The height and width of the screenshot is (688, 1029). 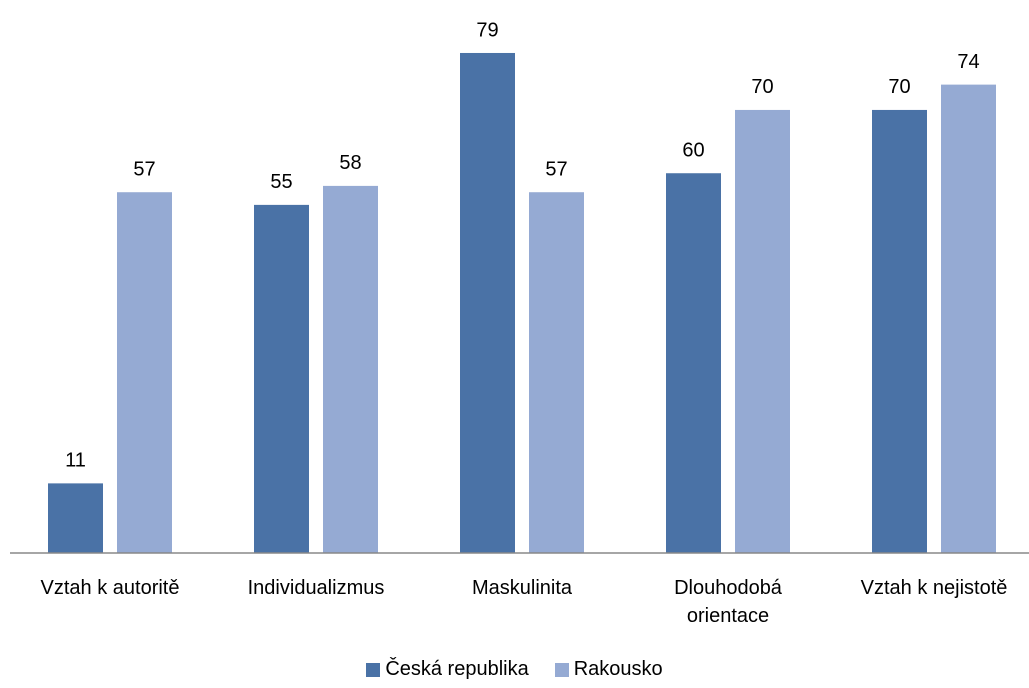 What do you see at coordinates (110, 588) in the screenshot?
I see `x-tick-label: Vztah k autoritě` at bounding box center [110, 588].